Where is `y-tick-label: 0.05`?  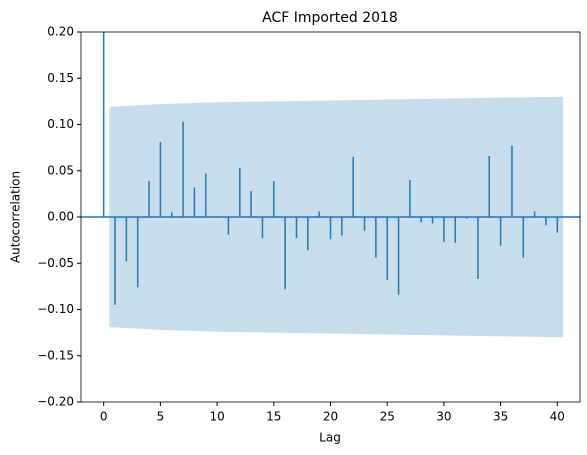 y-tick-label: 0.05 is located at coordinates (60, 170).